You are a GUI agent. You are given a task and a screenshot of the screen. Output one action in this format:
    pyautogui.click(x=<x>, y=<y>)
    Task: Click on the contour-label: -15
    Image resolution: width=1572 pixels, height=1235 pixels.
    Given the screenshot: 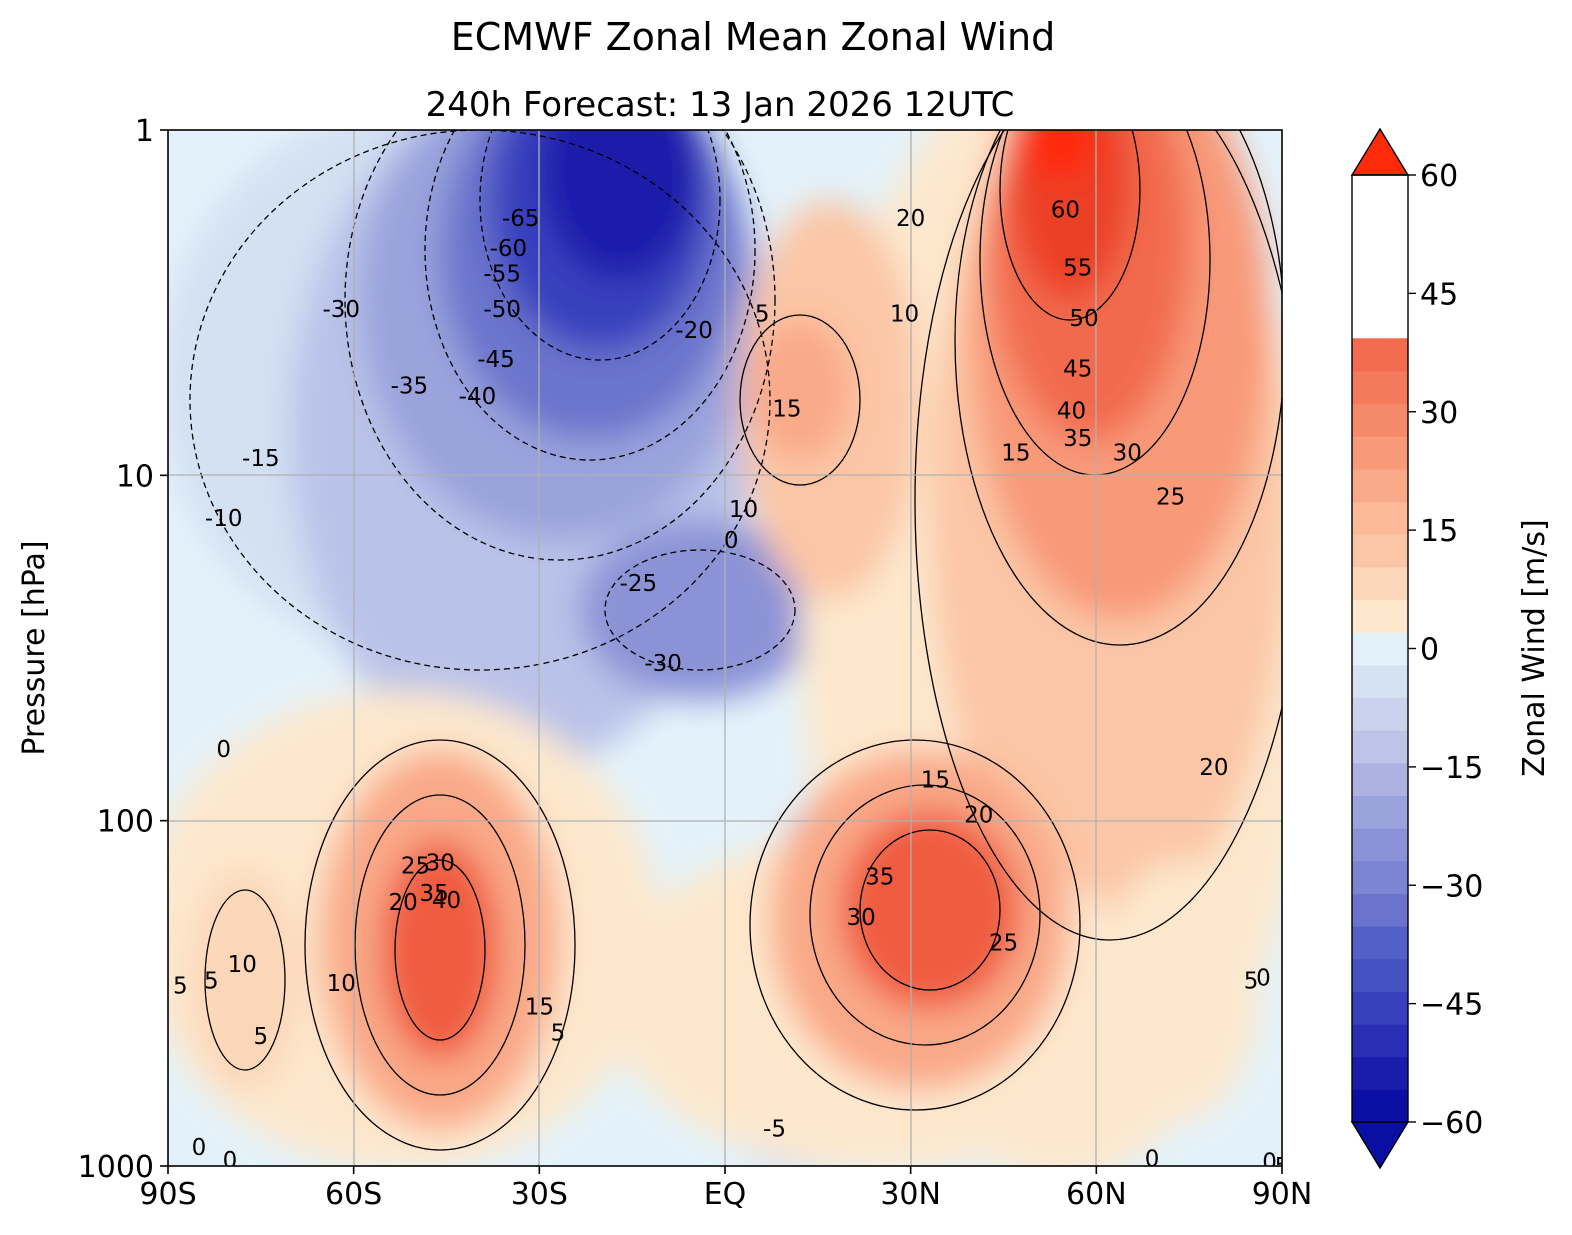 What is the action you would take?
    pyautogui.click(x=261, y=459)
    